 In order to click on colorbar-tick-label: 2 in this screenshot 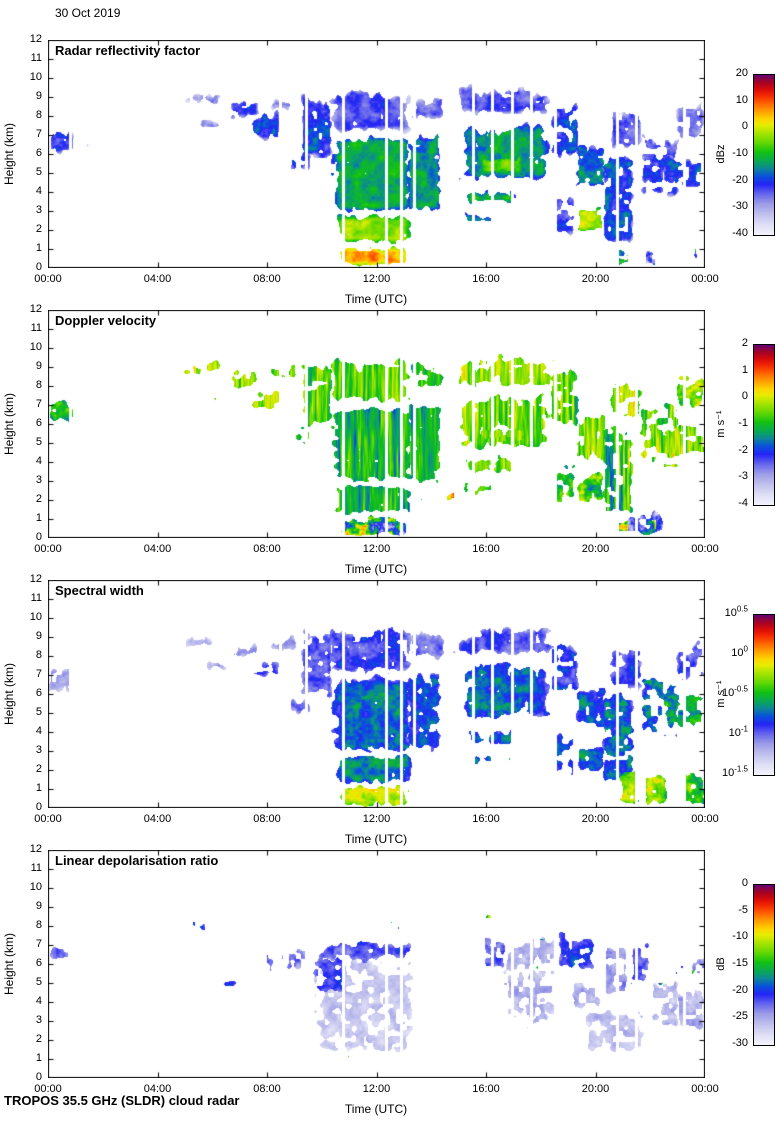, I will do `click(744, 343)`.